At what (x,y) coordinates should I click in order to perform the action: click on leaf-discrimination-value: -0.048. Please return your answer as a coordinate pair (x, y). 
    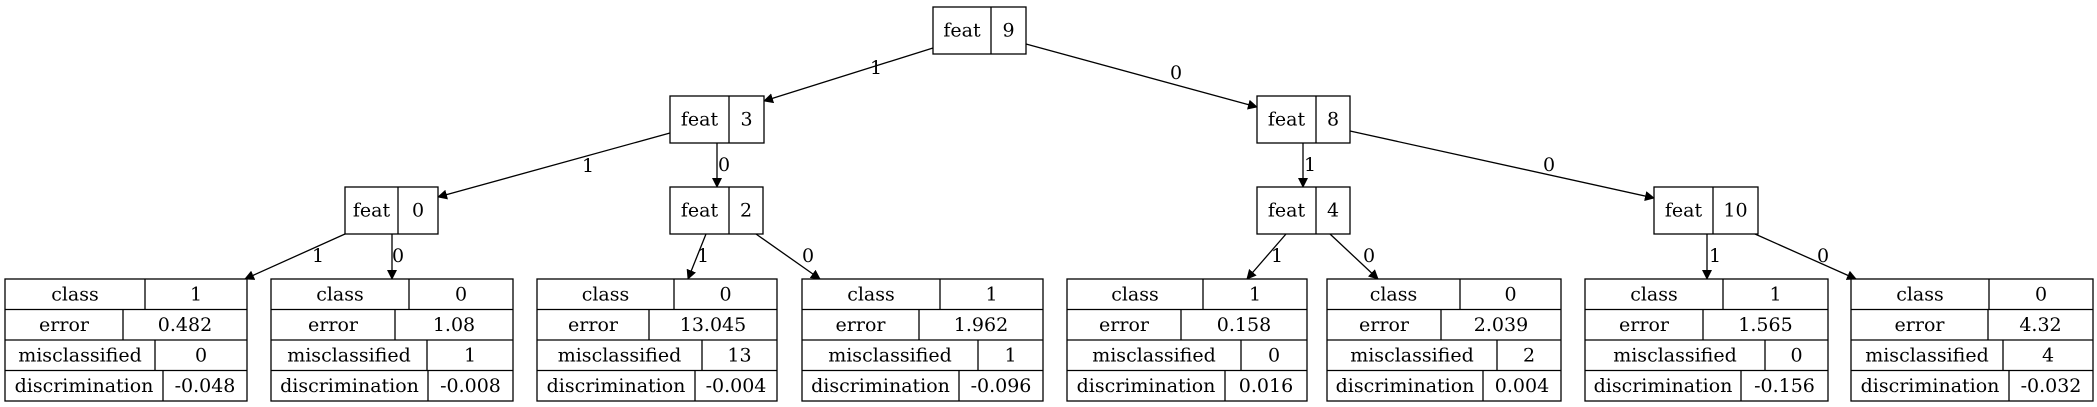
    Looking at the image, I should click on (205, 386).